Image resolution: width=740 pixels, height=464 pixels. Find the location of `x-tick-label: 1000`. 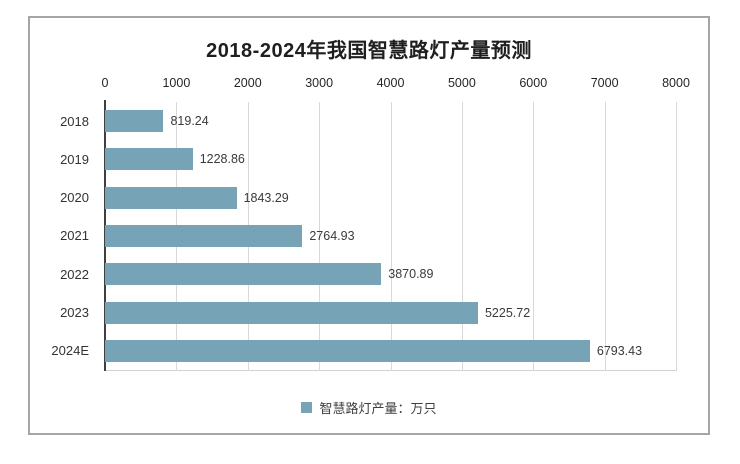

x-tick-label: 1000 is located at coordinates (176, 83).